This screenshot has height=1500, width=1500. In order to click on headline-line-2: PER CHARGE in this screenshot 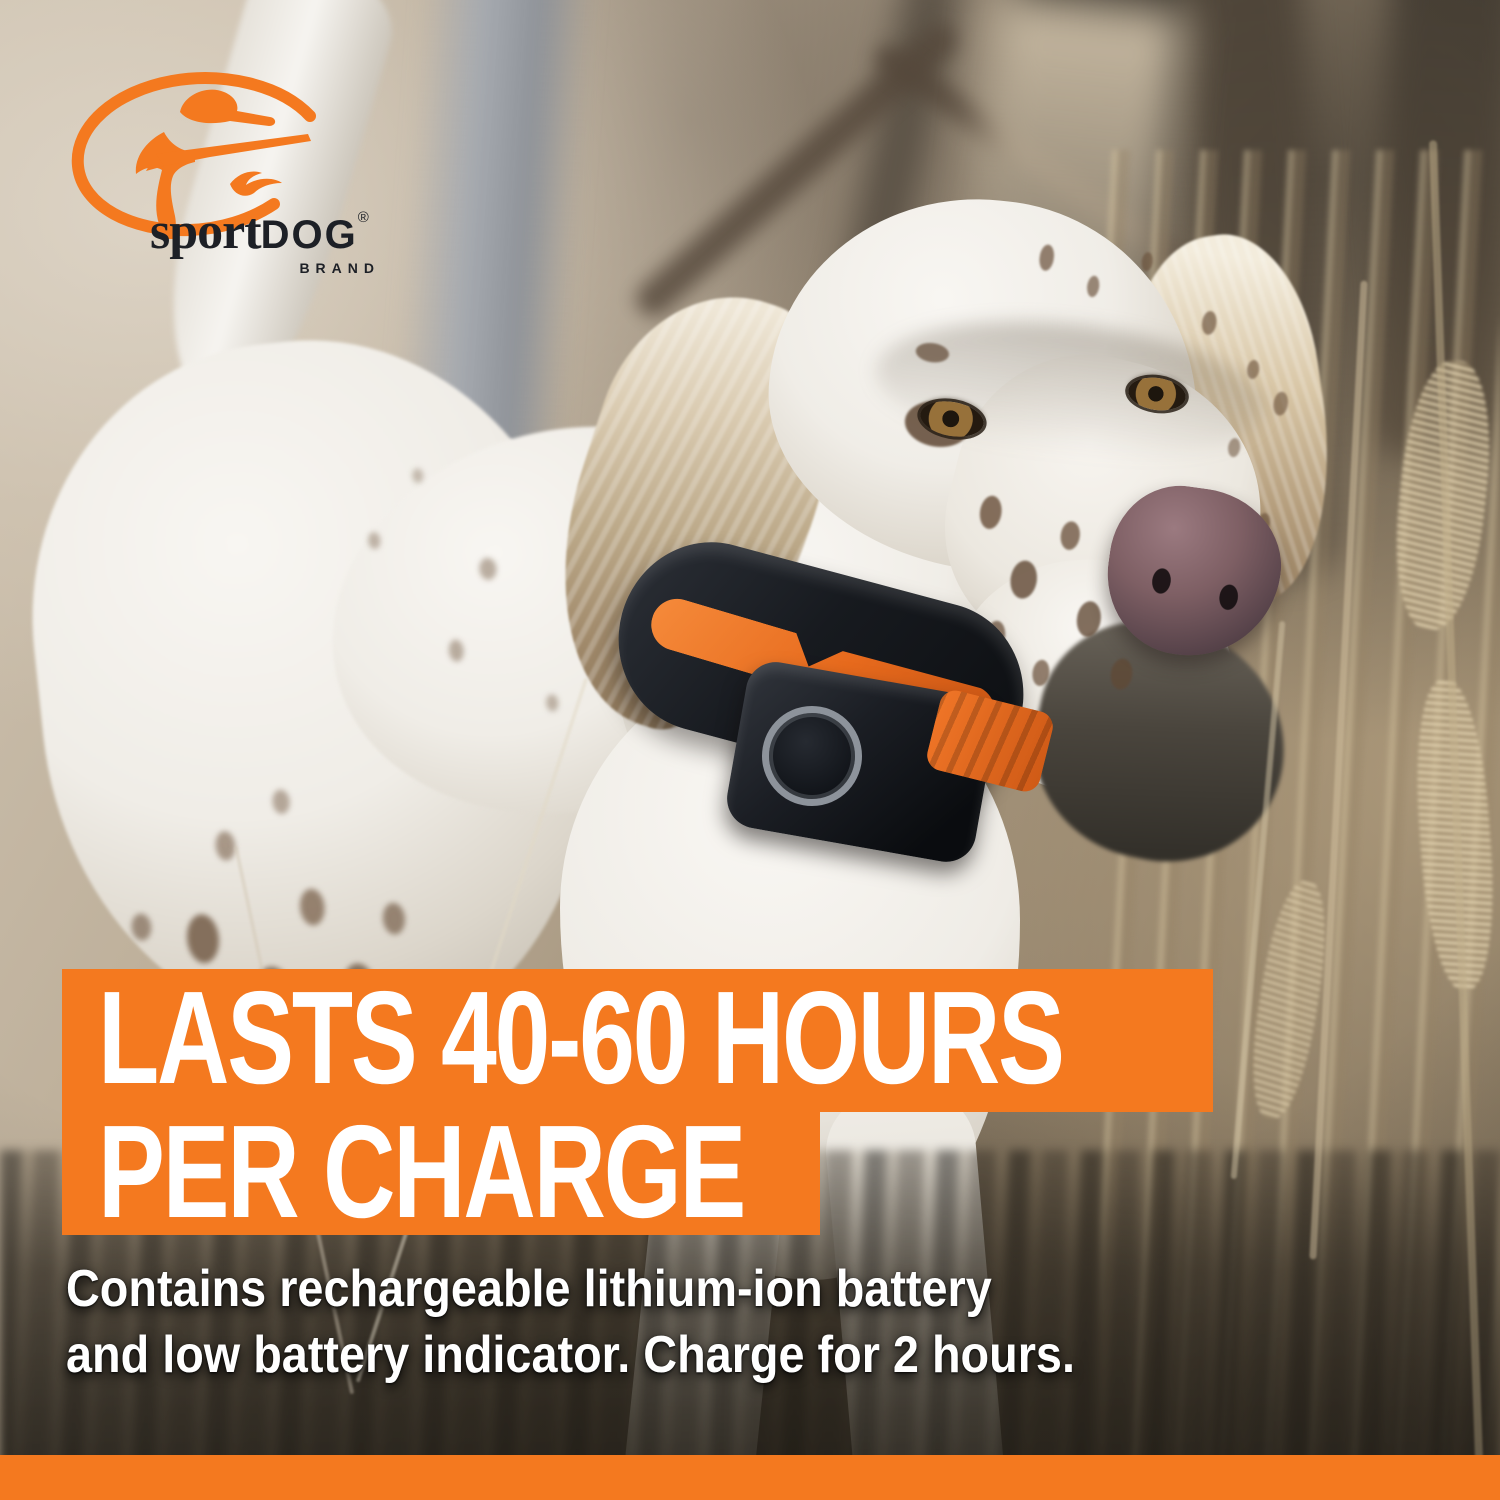, I will do `click(422, 1171)`.